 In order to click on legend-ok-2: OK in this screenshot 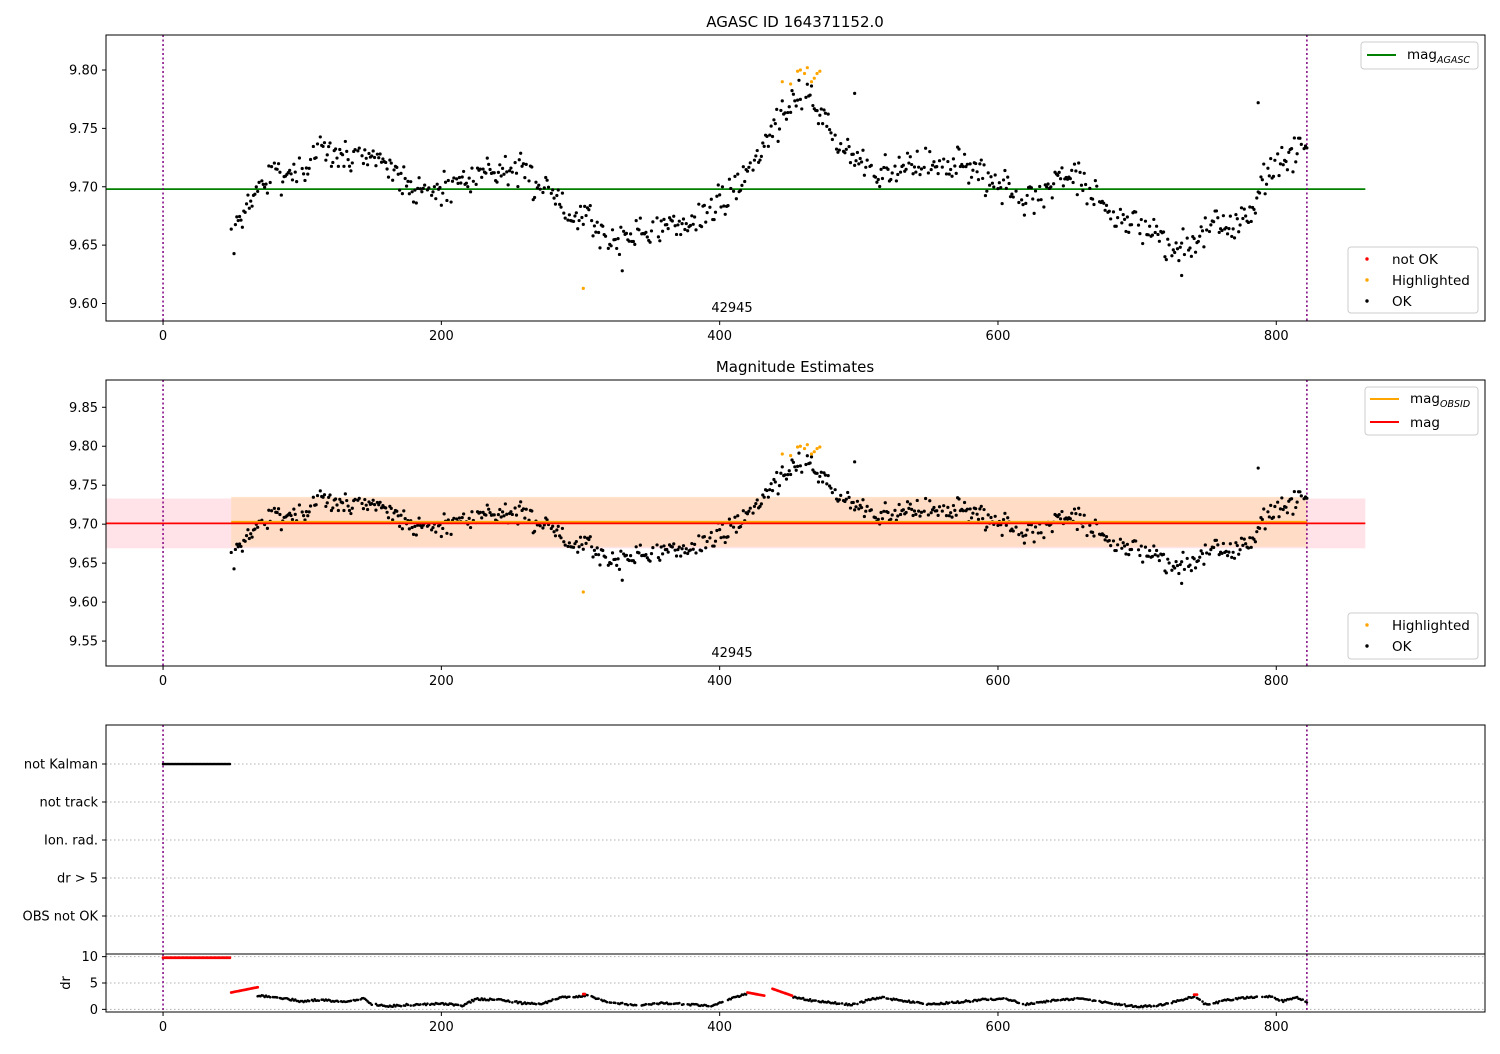, I will do `click(1402, 647)`.